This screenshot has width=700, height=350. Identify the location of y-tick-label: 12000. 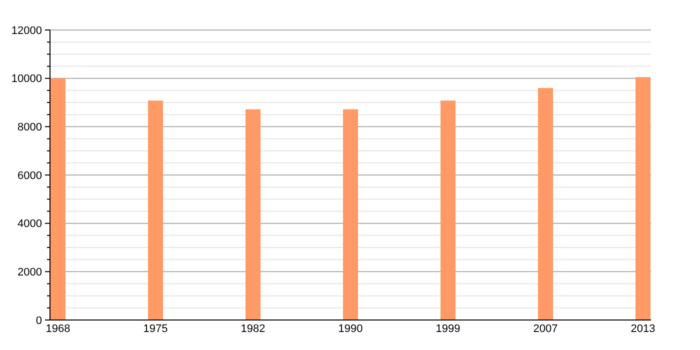
(26, 30).